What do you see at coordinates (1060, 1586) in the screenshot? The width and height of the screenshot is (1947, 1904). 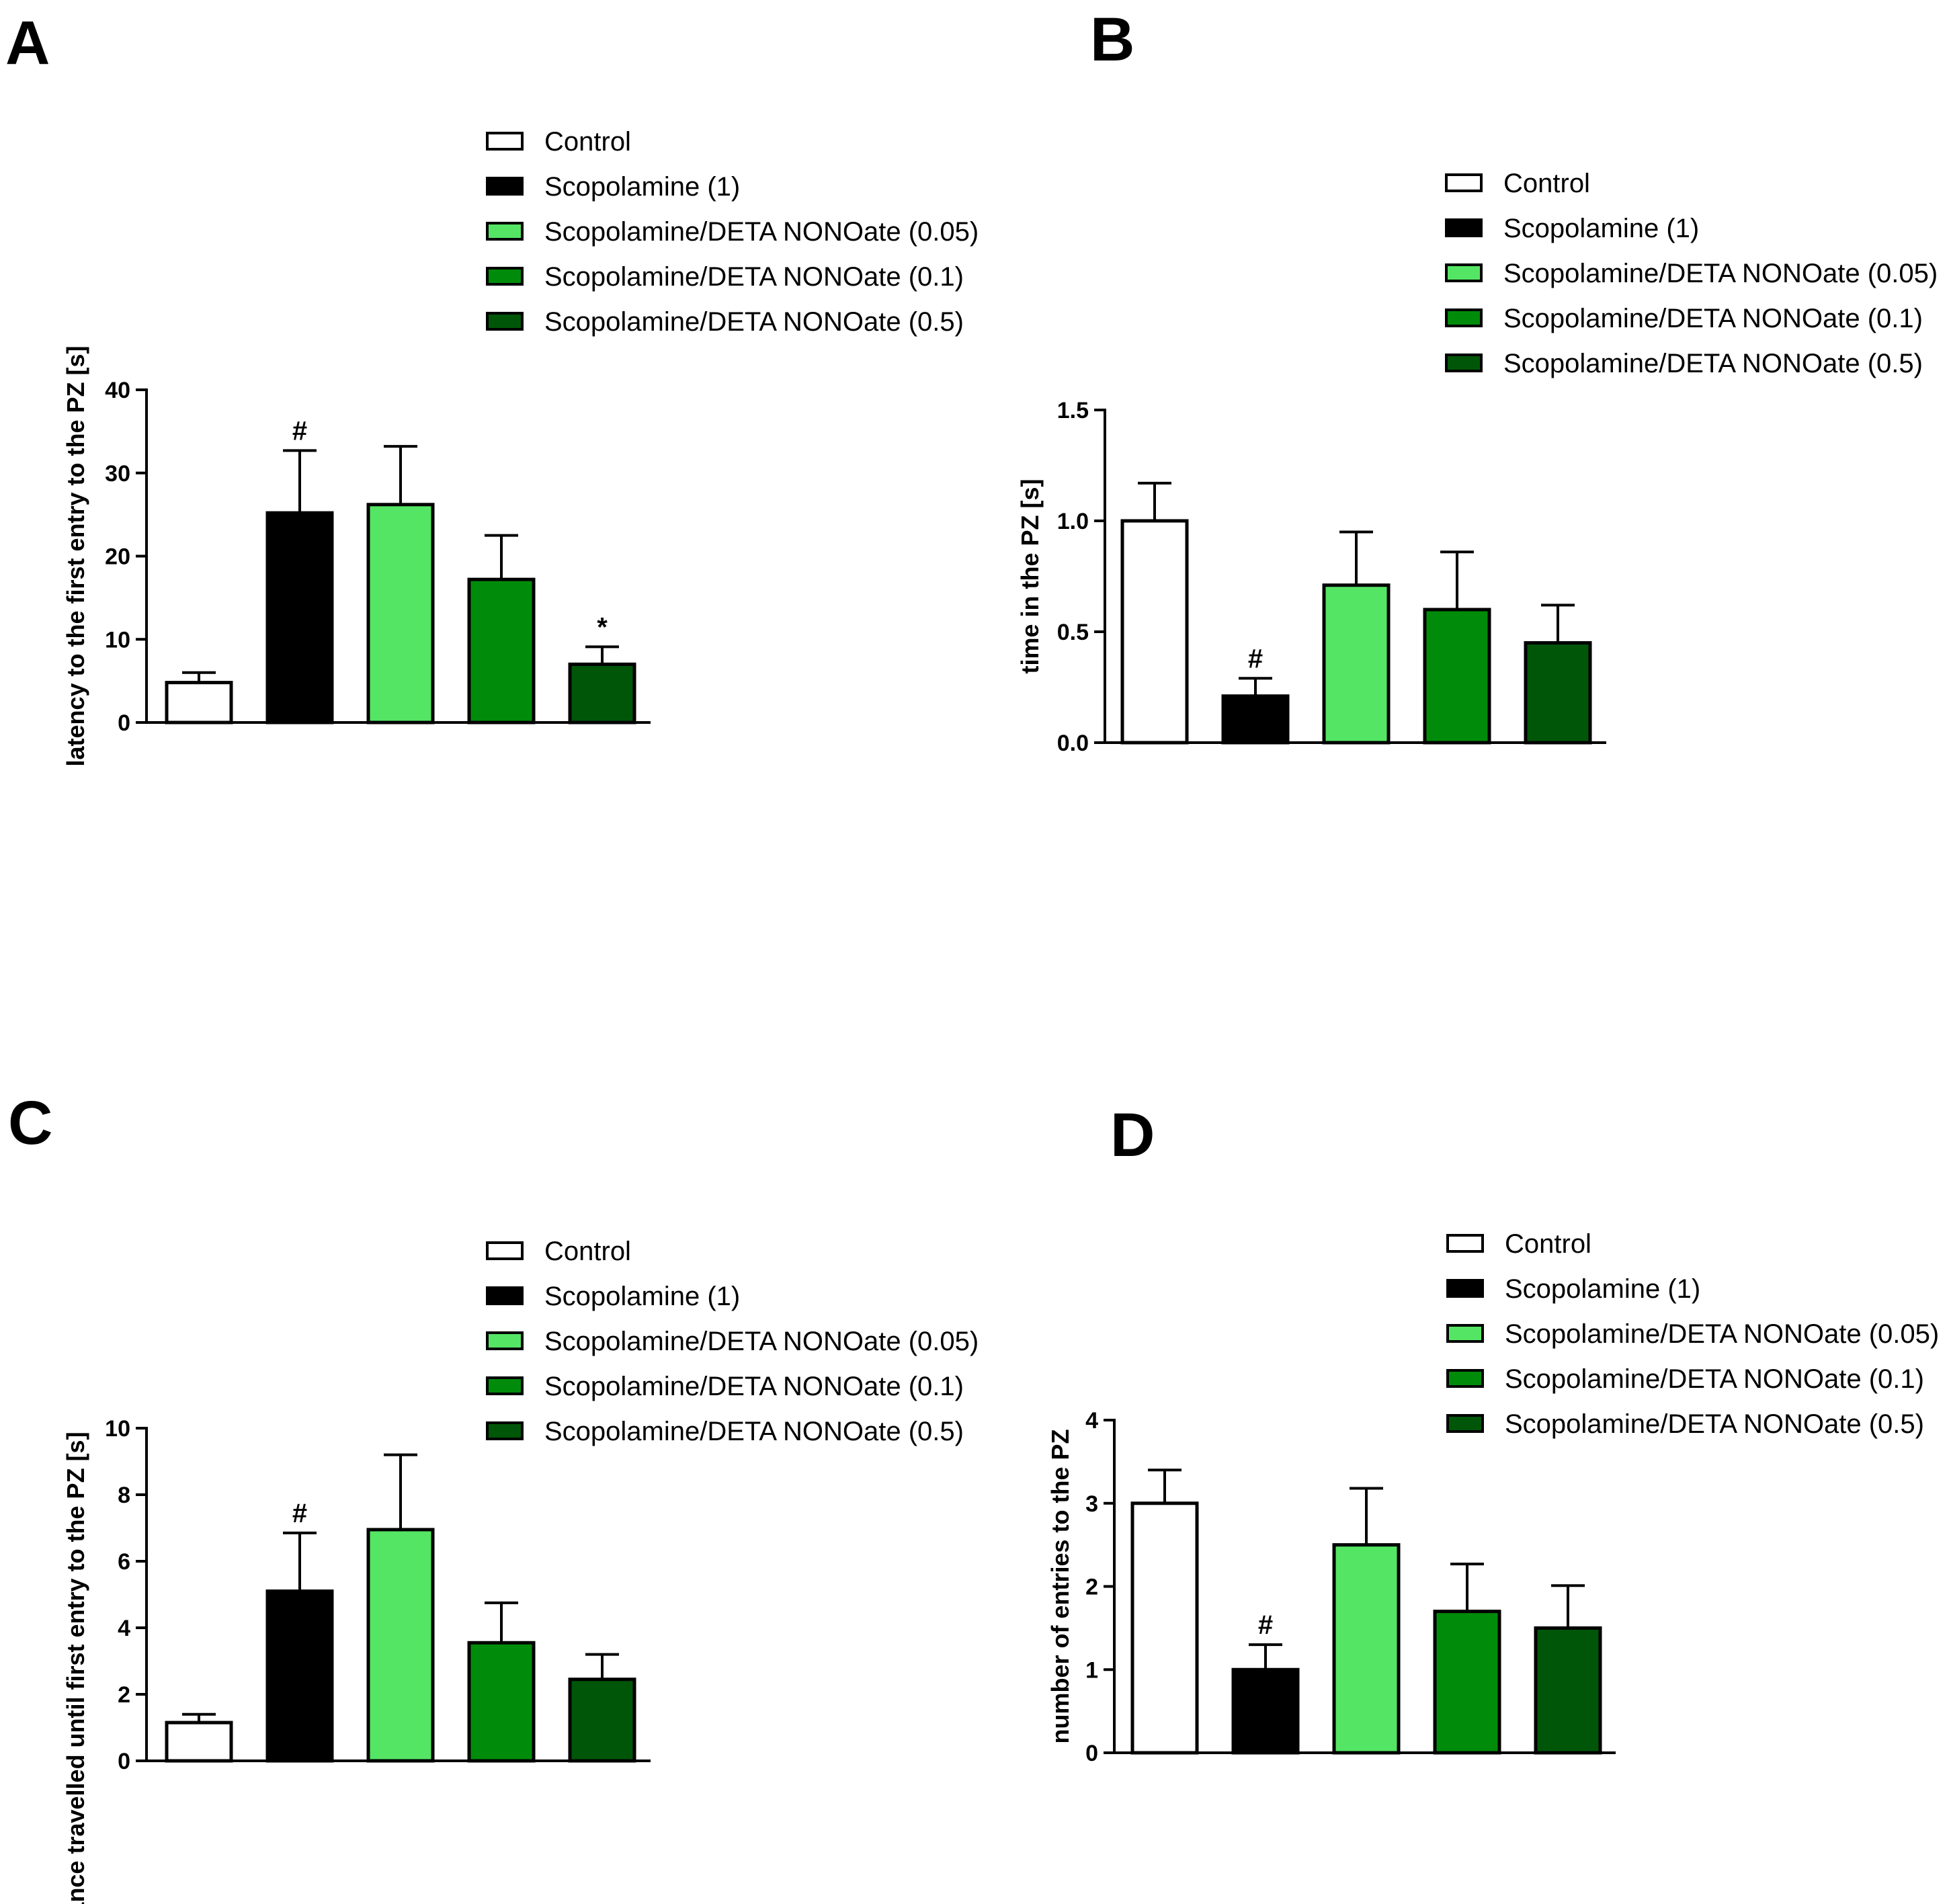 I see `y-axis-title-d: number of entries to the PZ` at bounding box center [1060, 1586].